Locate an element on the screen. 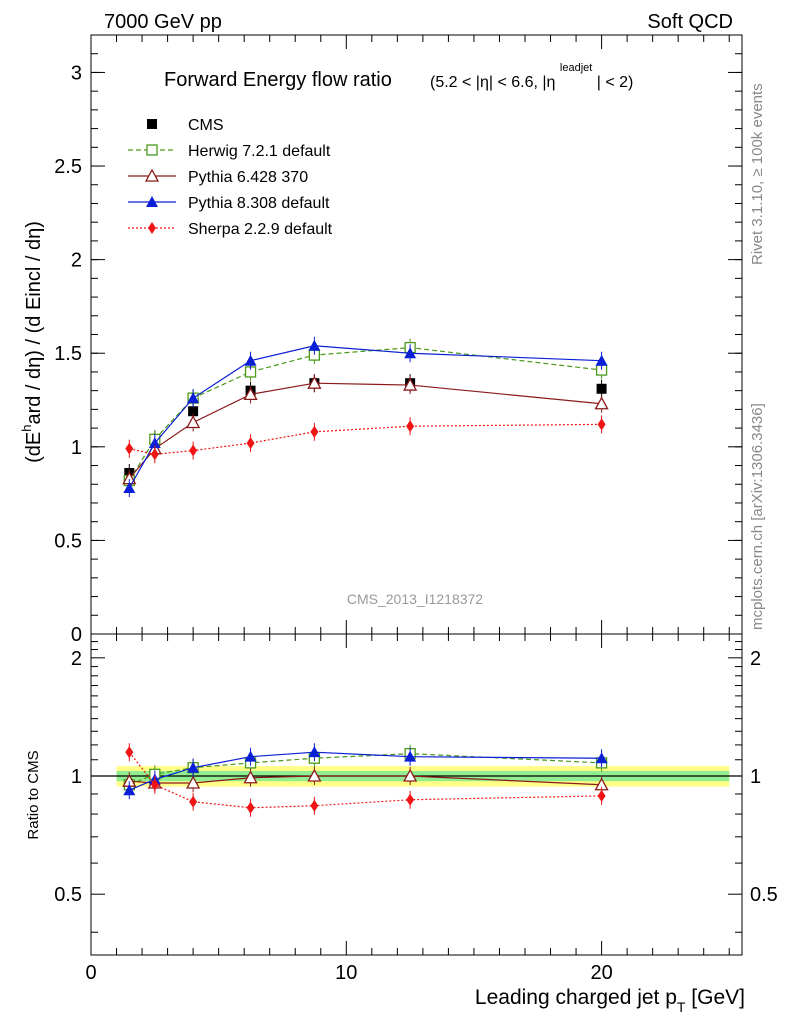 This screenshot has height=1024, width=786. y-tick-label: 0.5 is located at coordinates (68, 541).